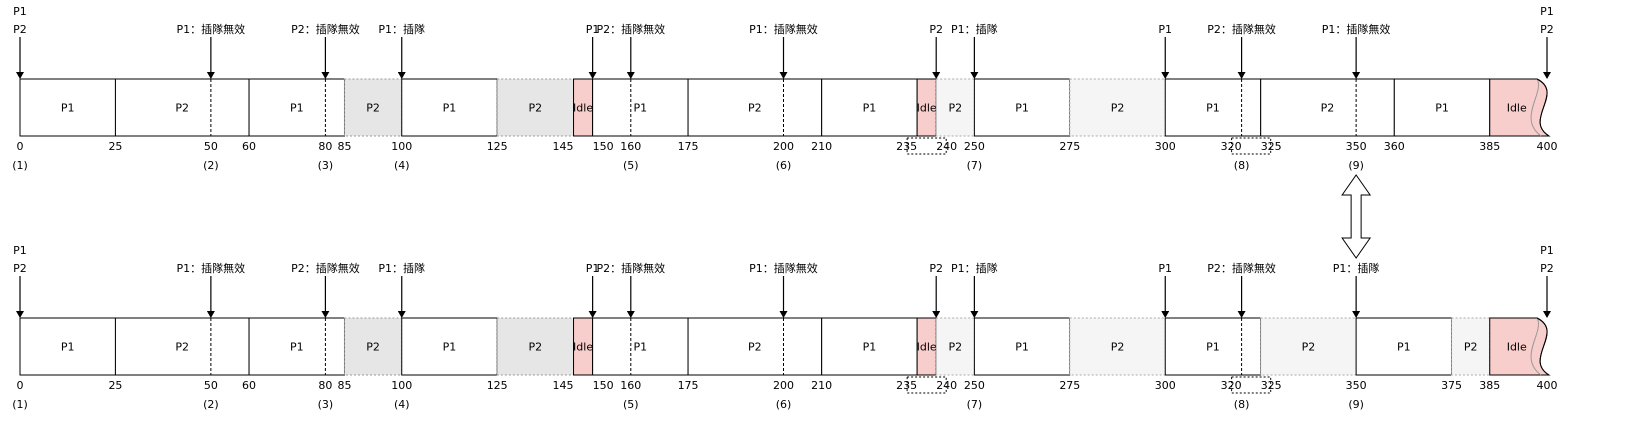 This screenshot has height=433, width=1642. What do you see at coordinates (688, 146) in the screenshot?
I see `tick-label: 175` at bounding box center [688, 146].